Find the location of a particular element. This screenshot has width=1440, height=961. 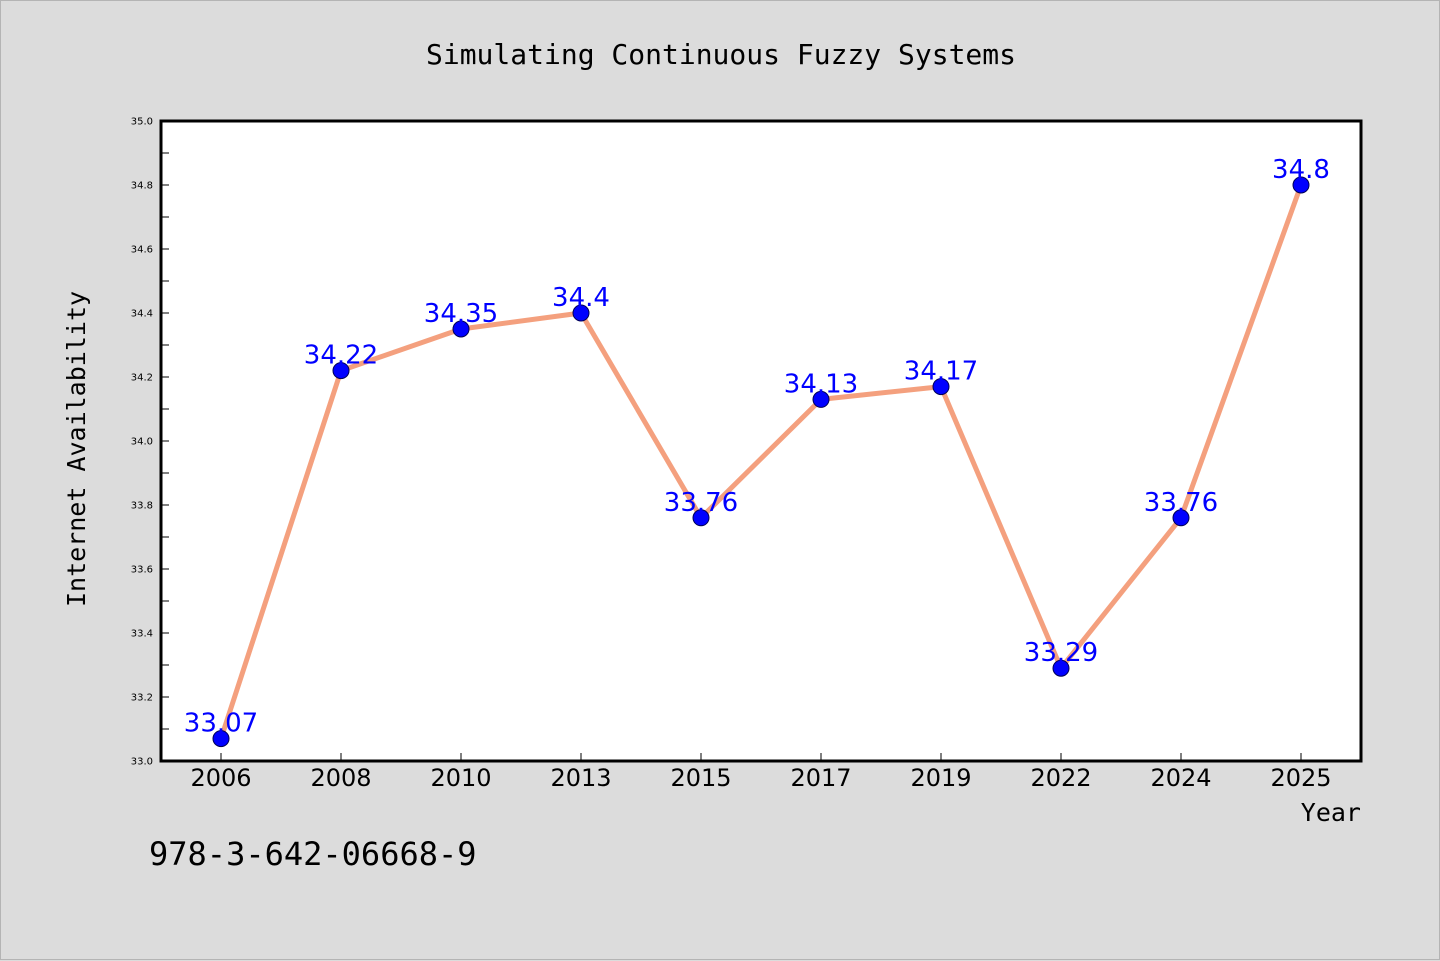

data-label: 34.17 is located at coordinates (941, 372).